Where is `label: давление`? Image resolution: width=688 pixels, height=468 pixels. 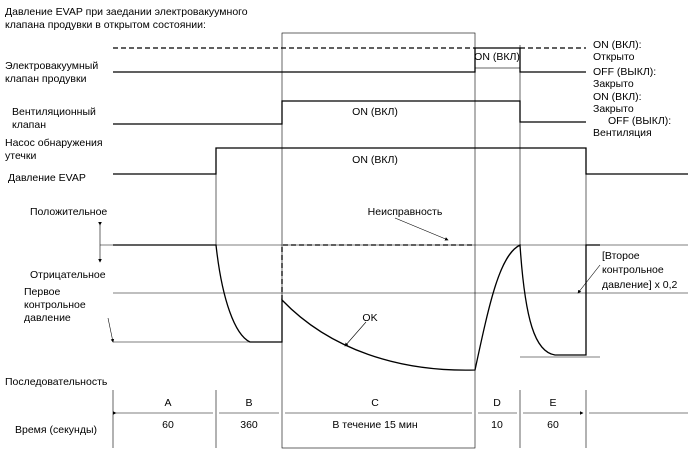 label: давление is located at coordinates (47, 318).